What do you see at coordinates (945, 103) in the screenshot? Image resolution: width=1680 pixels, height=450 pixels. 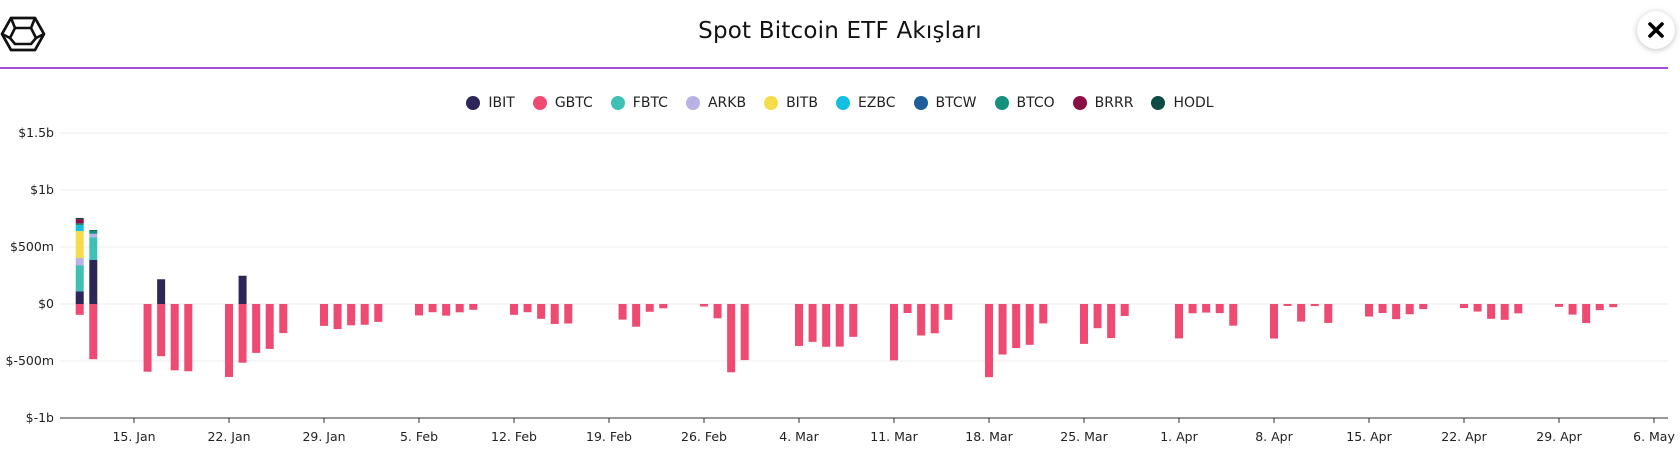 I see `legend-item-btcw: BTCW` at bounding box center [945, 103].